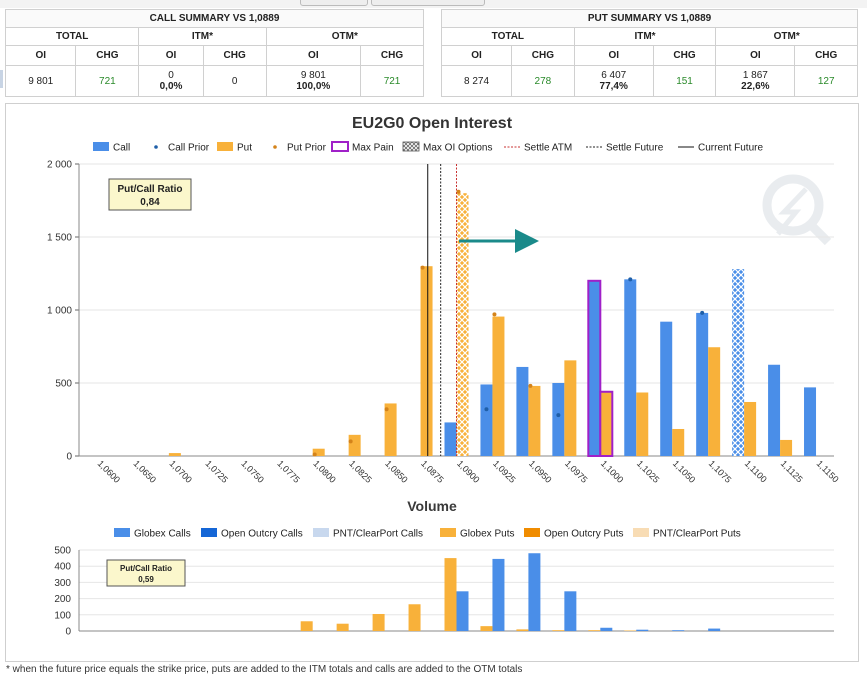  Describe the element at coordinates (62, 551) in the screenshot. I see `volume-y-tick-label: 500` at that location.